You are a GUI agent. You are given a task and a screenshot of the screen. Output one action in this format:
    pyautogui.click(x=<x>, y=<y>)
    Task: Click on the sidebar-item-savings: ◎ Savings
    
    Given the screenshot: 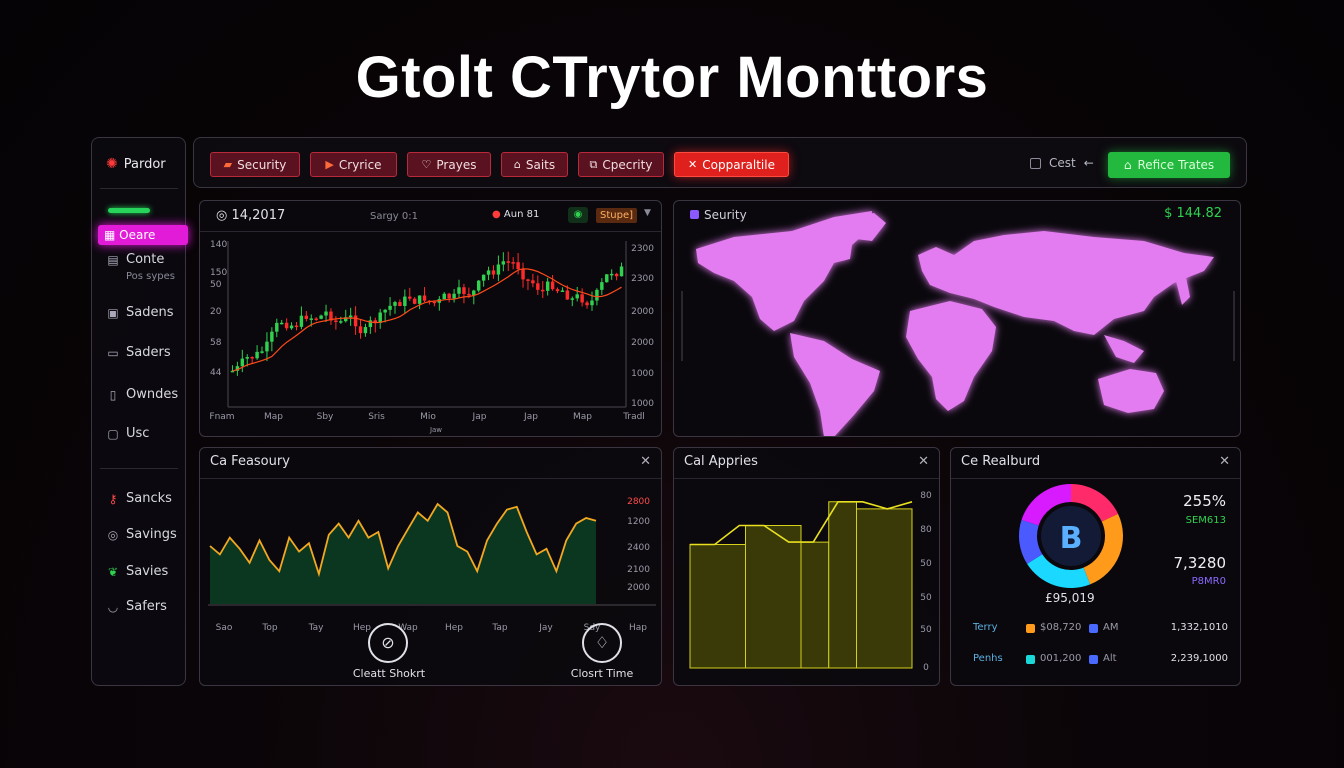 What is the action you would take?
    pyautogui.click(x=141, y=534)
    